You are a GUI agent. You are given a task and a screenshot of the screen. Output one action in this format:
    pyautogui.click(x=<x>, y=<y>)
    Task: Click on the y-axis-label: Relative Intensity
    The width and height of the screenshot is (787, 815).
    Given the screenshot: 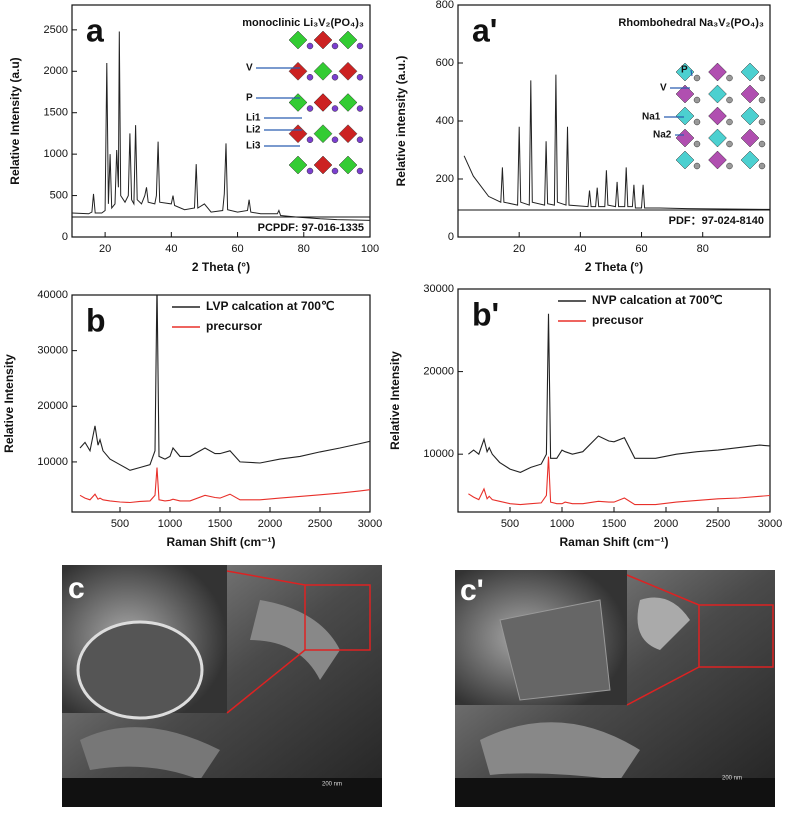 What is the action you would take?
    pyautogui.click(x=9, y=403)
    